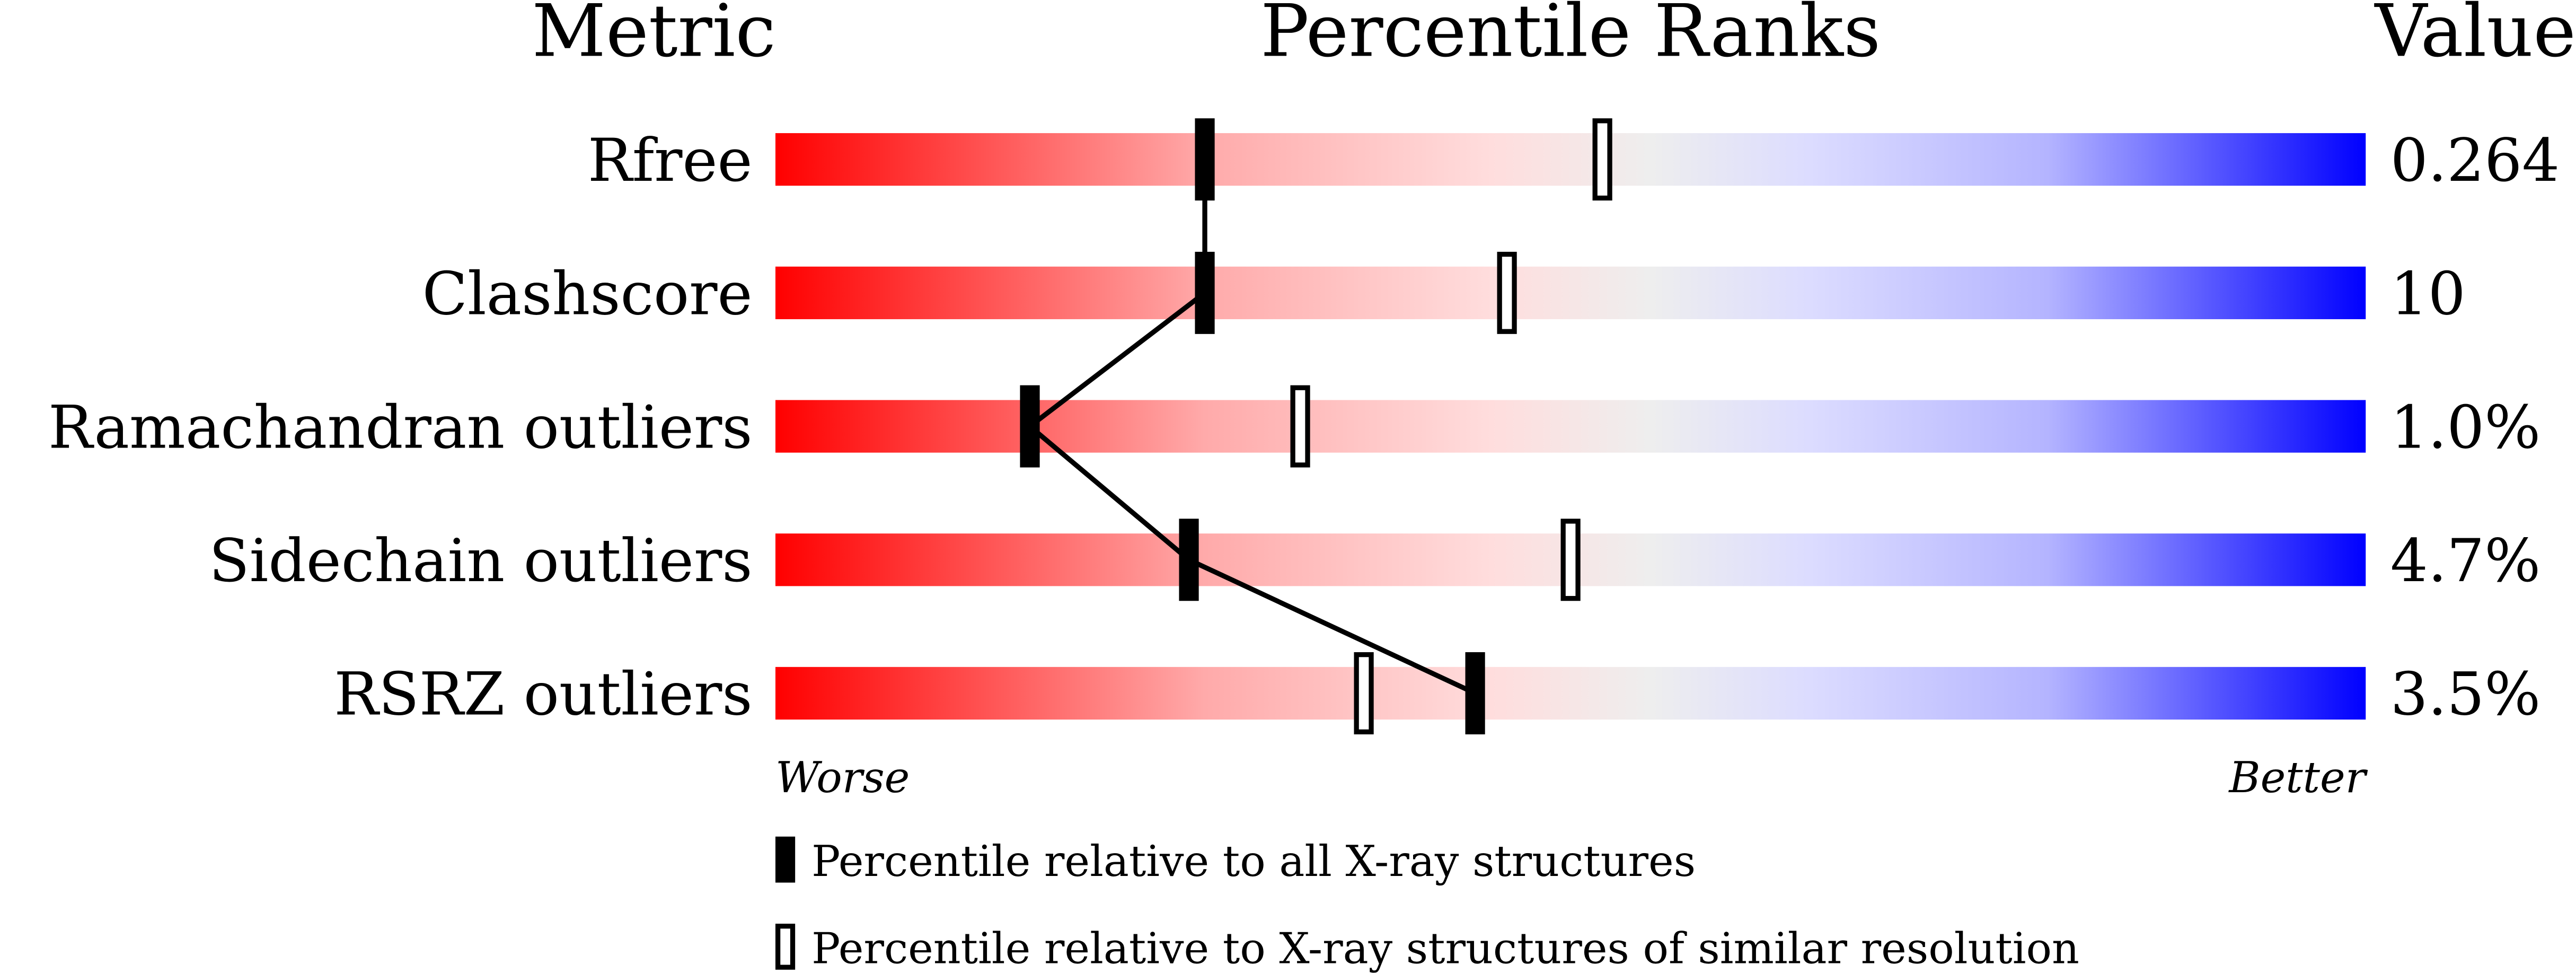  I want to click on metric-value: 10, so click(2428, 294).